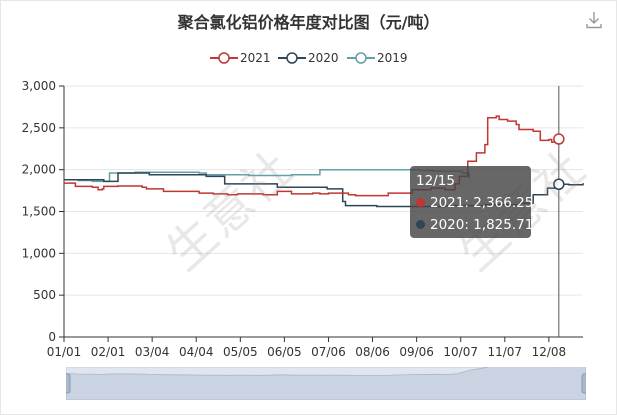 The height and width of the screenshot is (415, 617). I want to click on x-tick-label: 08/06, so click(372, 352).